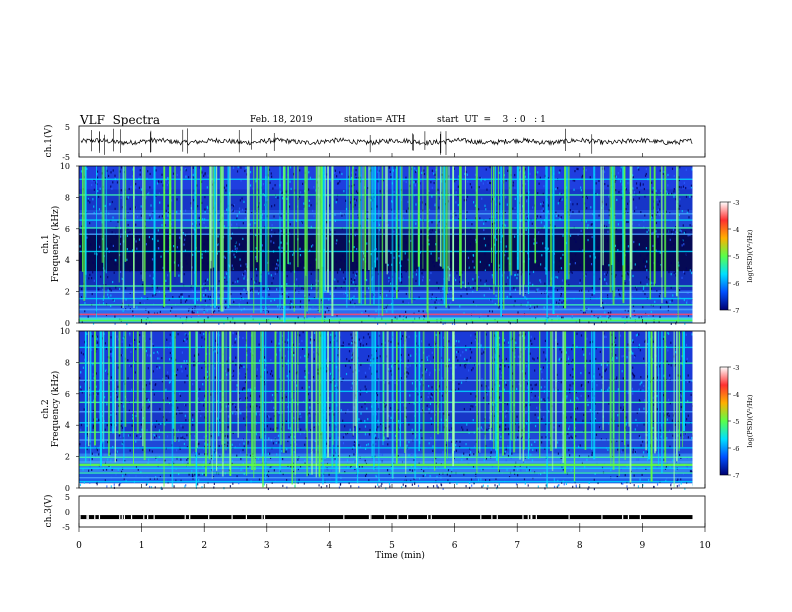  Describe the element at coordinates (386, 309) in the screenshot. I see `spectrogram-tone-line` at that location.